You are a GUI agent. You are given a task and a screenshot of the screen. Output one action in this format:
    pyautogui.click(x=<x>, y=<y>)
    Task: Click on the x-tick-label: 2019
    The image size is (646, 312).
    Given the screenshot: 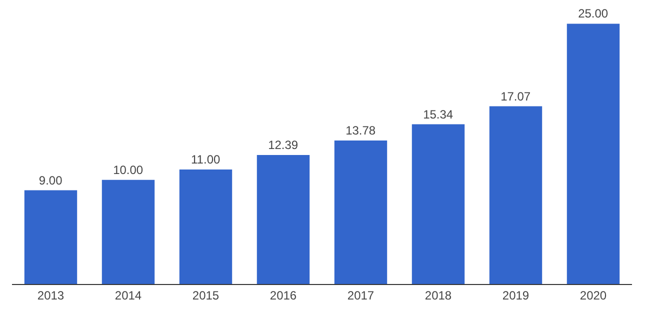 What is the action you would take?
    pyautogui.click(x=516, y=295)
    